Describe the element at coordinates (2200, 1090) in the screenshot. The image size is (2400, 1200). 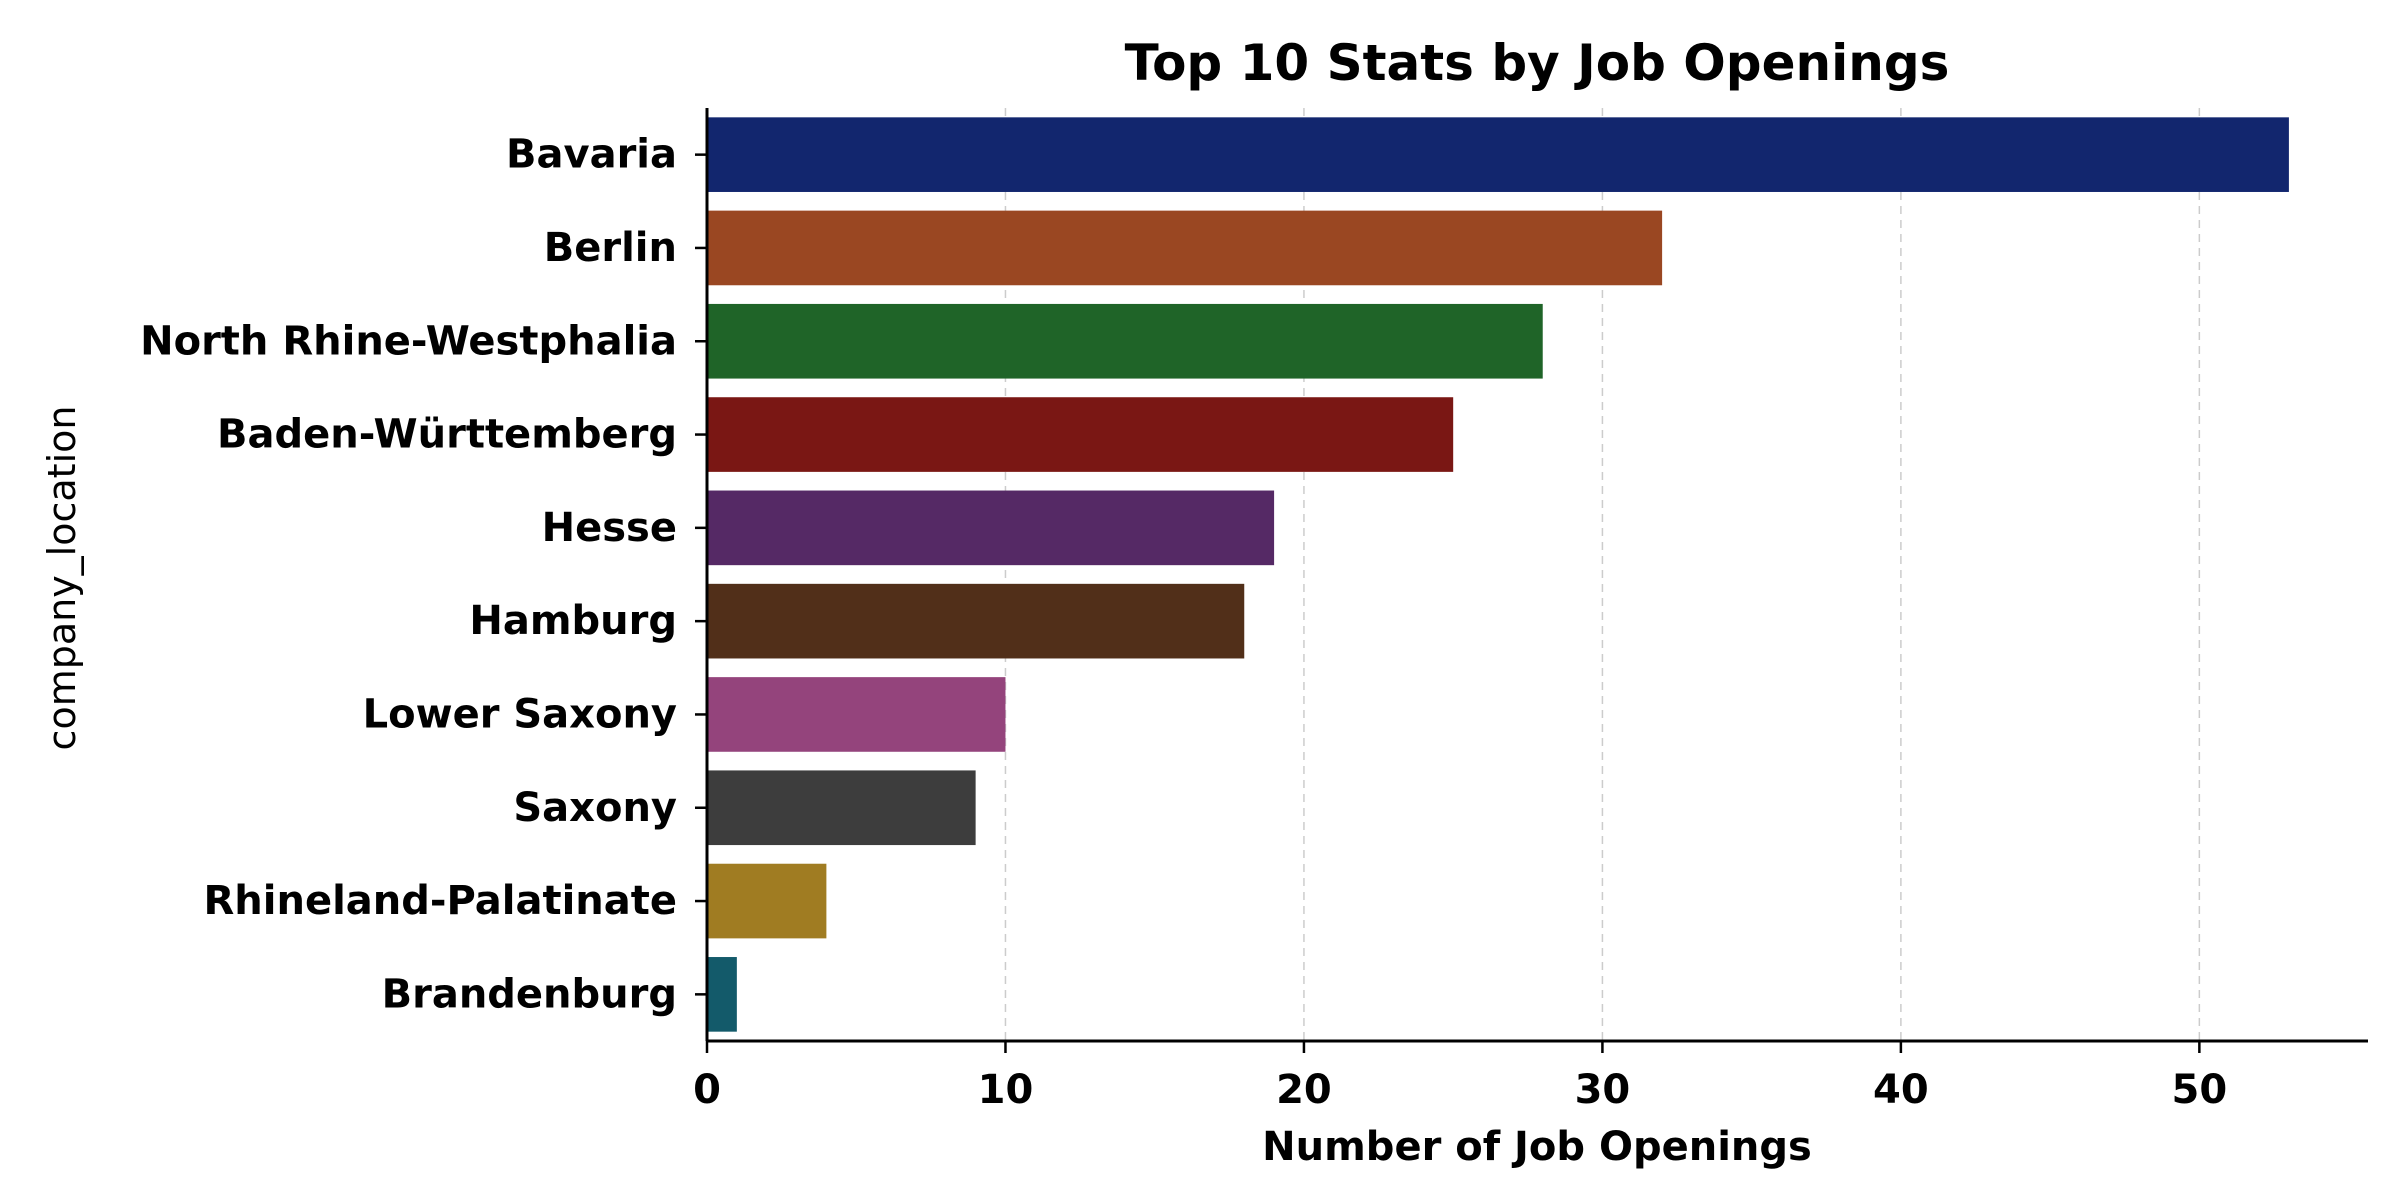
I see `x-tick-label: 50` at that location.